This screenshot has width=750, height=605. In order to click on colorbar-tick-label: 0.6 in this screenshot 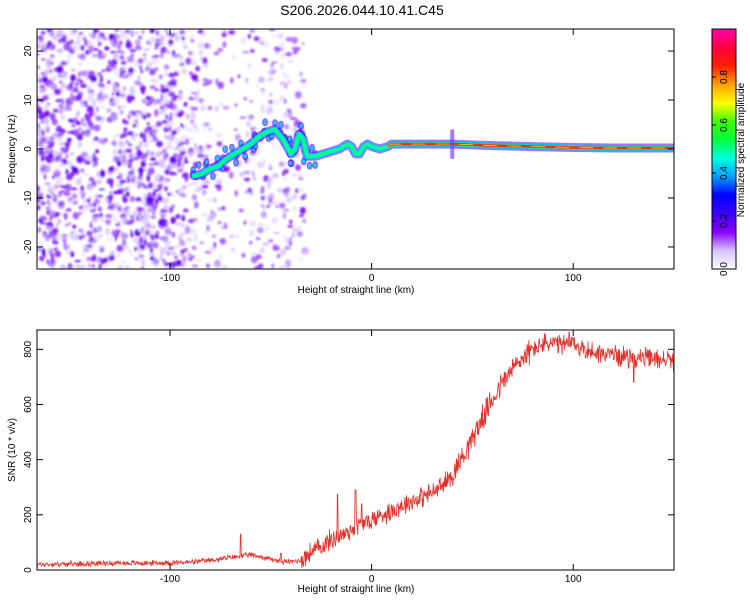, I will do `click(724, 125)`.